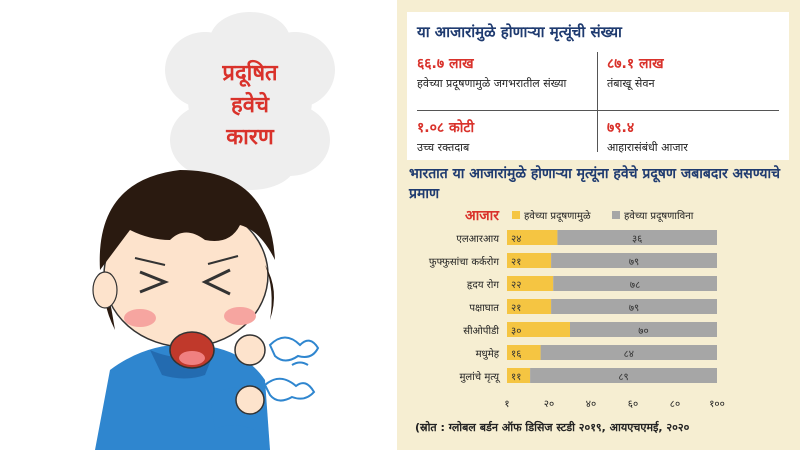 This screenshot has height=454, width=800. Describe the element at coordinates (506, 404) in the screenshot. I see `x-tick-label: १` at that location.